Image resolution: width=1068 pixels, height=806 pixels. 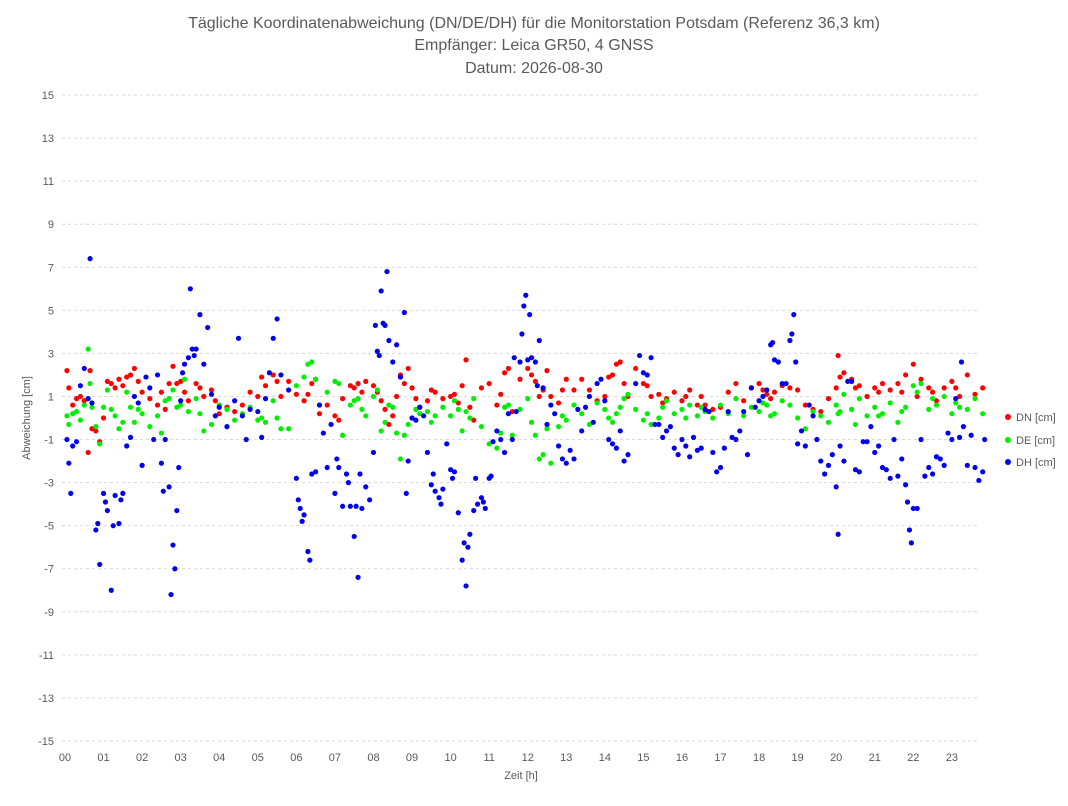 I want to click on x-tick-label: 02, so click(x=142, y=758).